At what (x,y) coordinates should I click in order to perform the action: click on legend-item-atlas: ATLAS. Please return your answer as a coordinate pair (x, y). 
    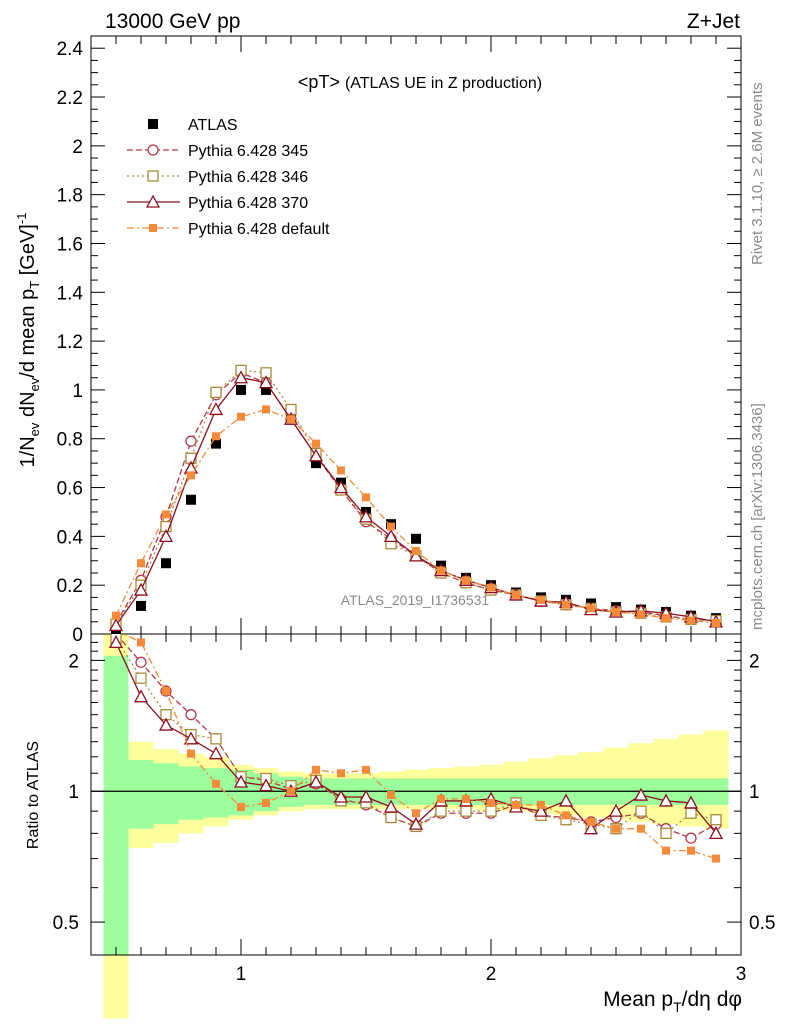
    Looking at the image, I should click on (193, 125).